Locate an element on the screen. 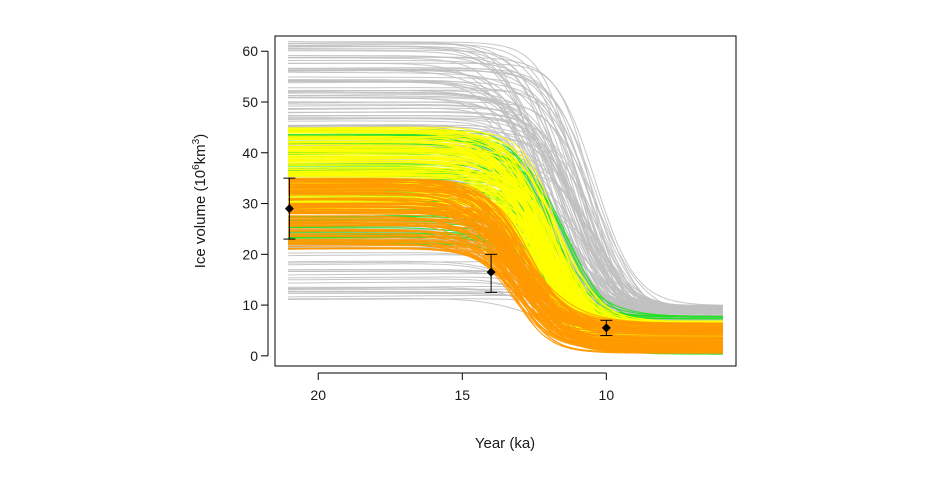  y-tick-label: 30 is located at coordinates (250, 204).